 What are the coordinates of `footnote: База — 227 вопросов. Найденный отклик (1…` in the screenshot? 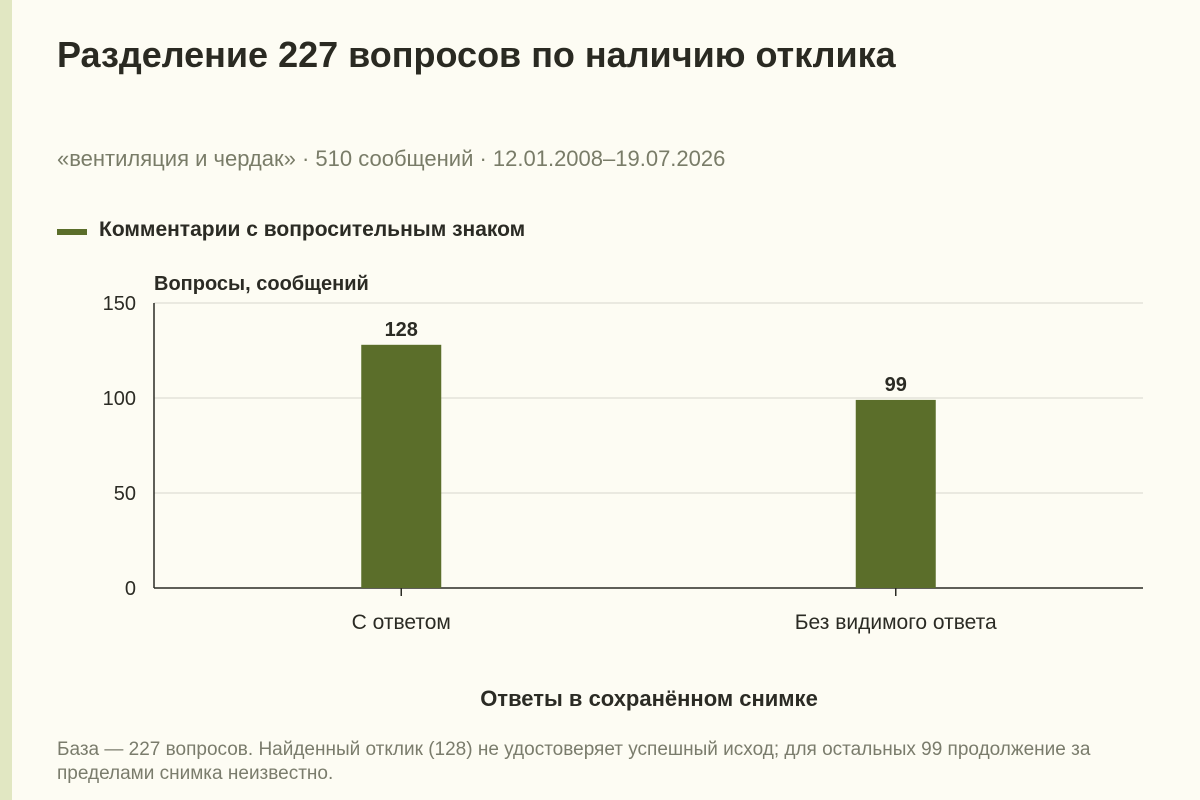 It's located at (574, 761).